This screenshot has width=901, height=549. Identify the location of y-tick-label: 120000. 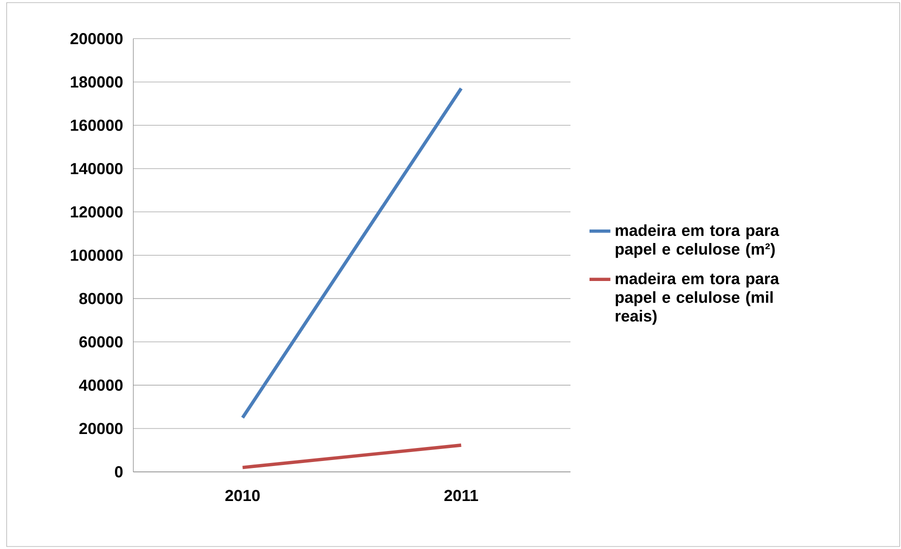
(96, 212).